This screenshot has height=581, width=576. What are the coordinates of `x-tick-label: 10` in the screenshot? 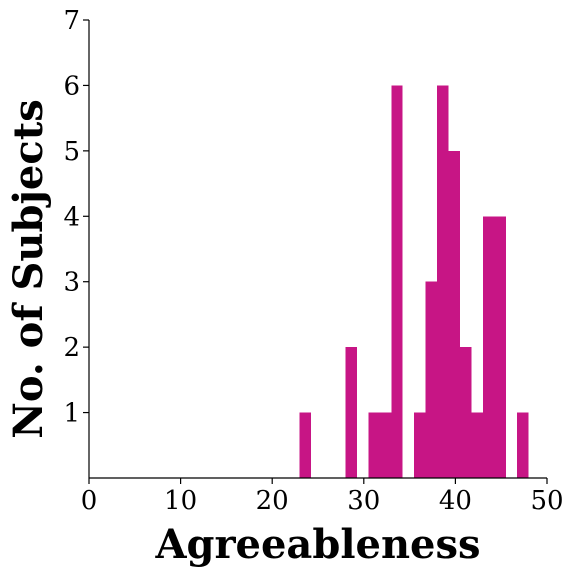 It's located at (180, 501).